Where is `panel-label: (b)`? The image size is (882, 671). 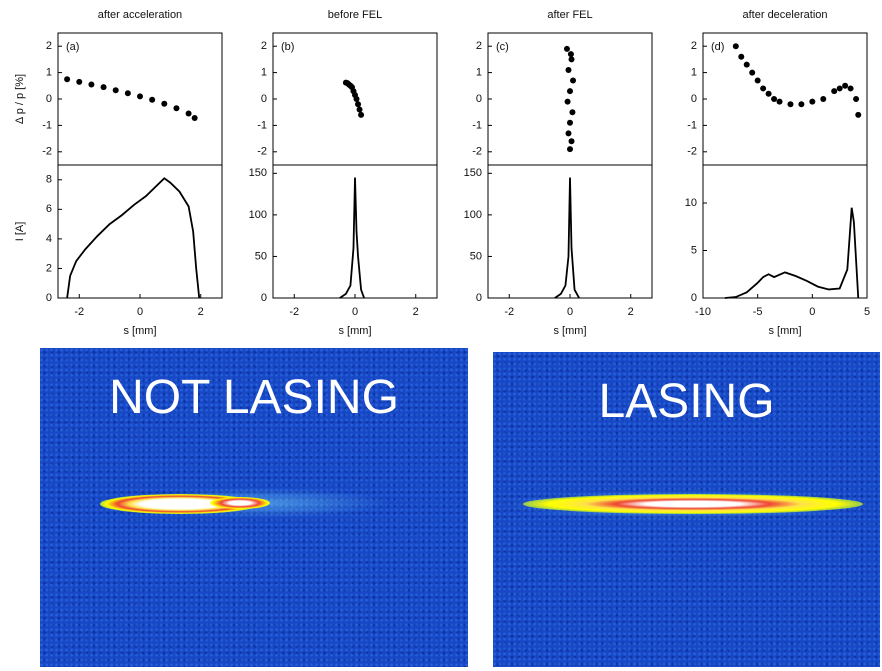
panel-label: (b) is located at coordinates (287, 47).